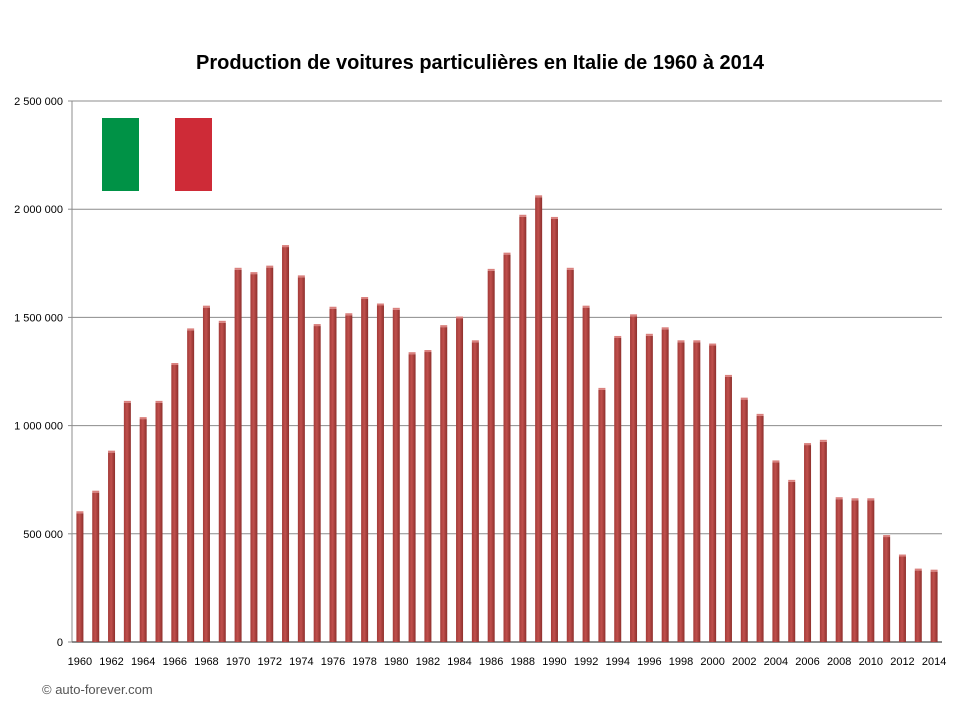 Image resolution: width=960 pixels, height=720 pixels. I want to click on x-tick-label: 1984, so click(459, 662).